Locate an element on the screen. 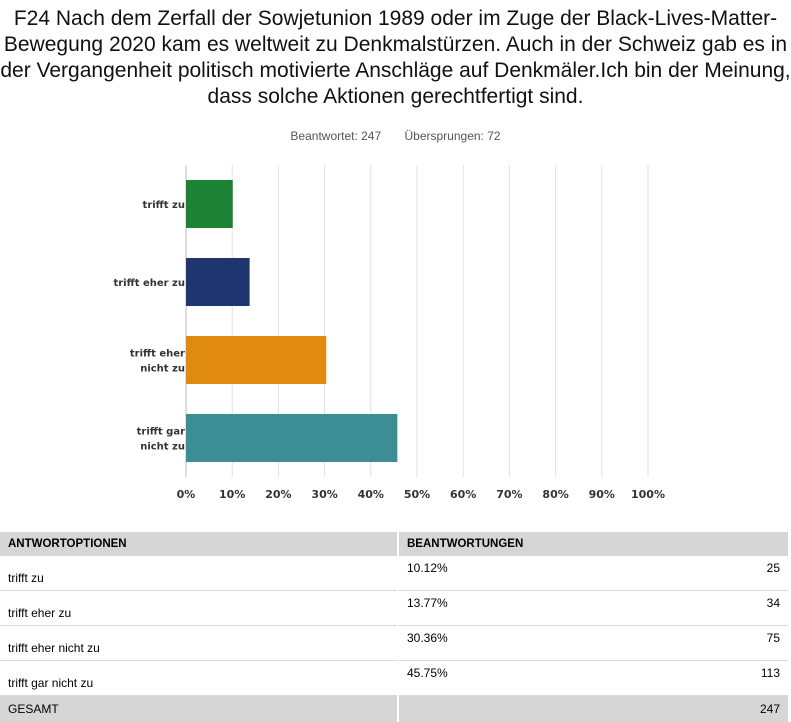 The width and height of the screenshot is (791, 722). row-count: 25 is located at coordinates (671, 573).